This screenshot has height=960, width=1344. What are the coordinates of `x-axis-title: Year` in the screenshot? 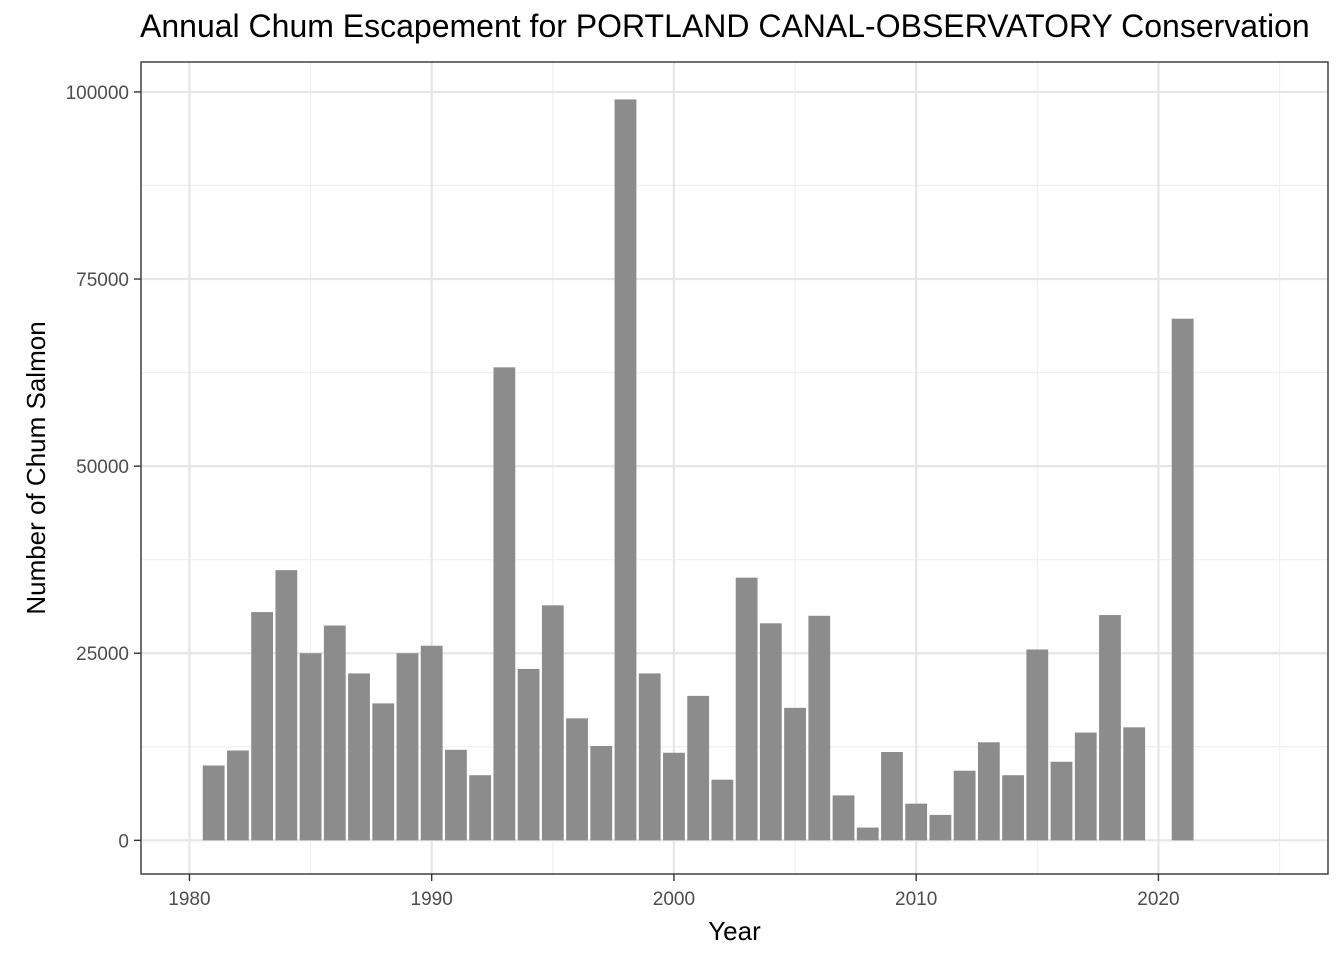 It's located at (734, 931).